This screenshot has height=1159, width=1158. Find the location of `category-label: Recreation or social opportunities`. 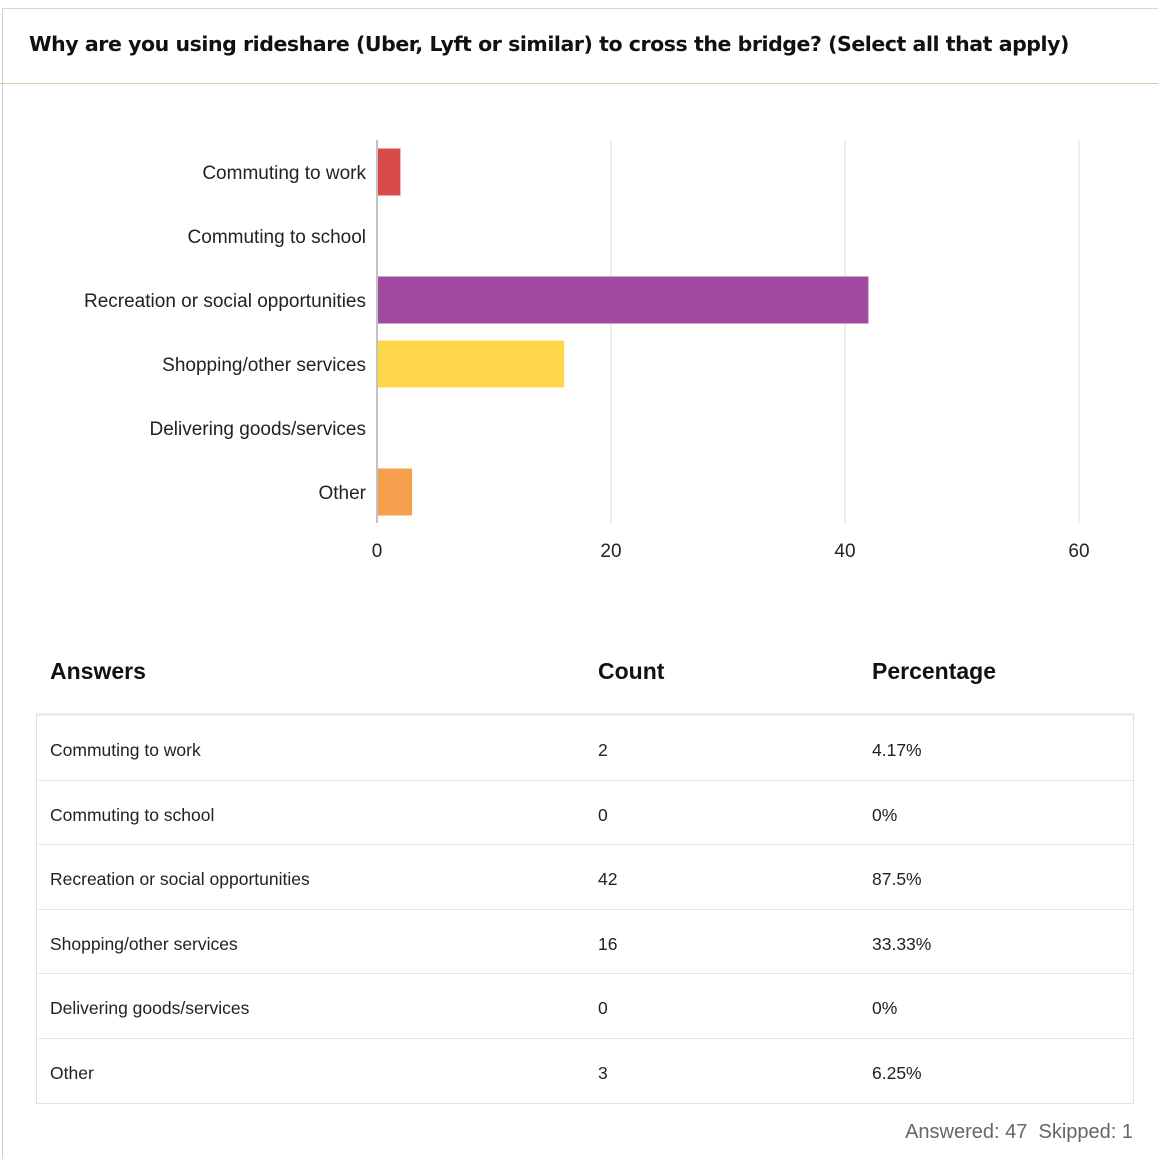

category-label: Recreation or social opportunities is located at coordinates (225, 301).